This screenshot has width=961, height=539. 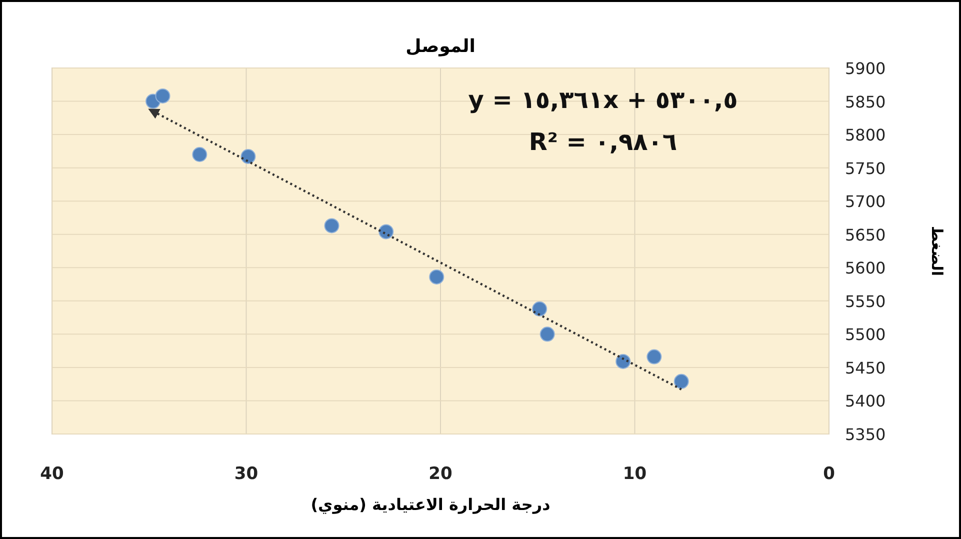 I want to click on y-tick-label: 5600, so click(x=865, y=268).